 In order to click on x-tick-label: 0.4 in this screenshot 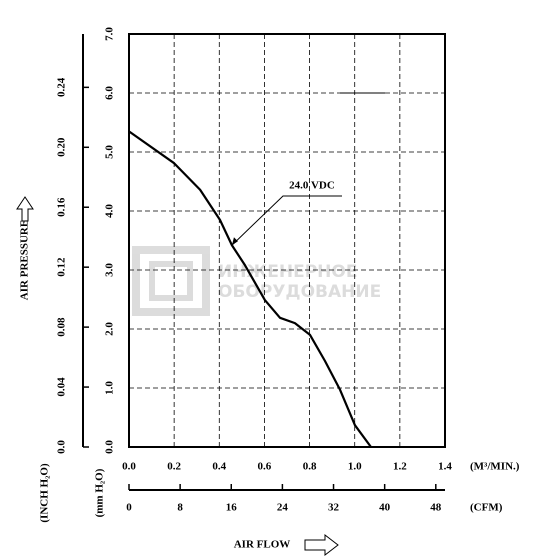, I will do `click(219, 467)`.